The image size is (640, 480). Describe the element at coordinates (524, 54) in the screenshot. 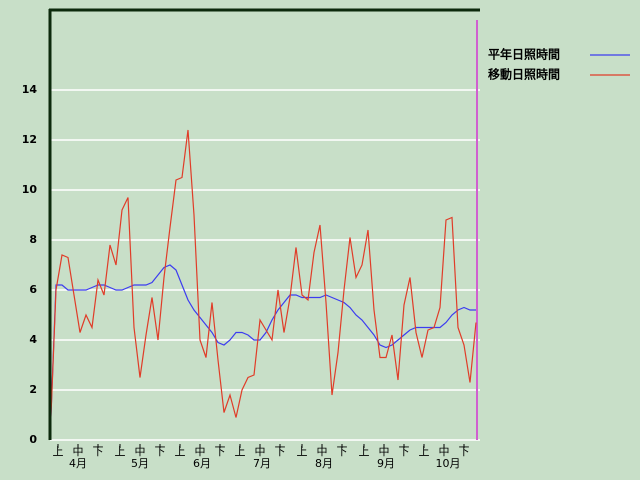

I see `legend-label: 平年日照時間` at that location.